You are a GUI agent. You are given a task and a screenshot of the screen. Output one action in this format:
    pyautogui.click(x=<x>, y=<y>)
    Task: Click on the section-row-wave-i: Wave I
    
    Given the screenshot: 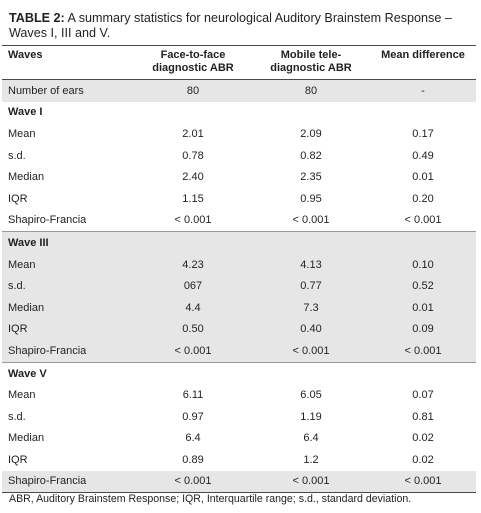 What is the action you would take?
    pyautogui.click(x=239, y=113)
    